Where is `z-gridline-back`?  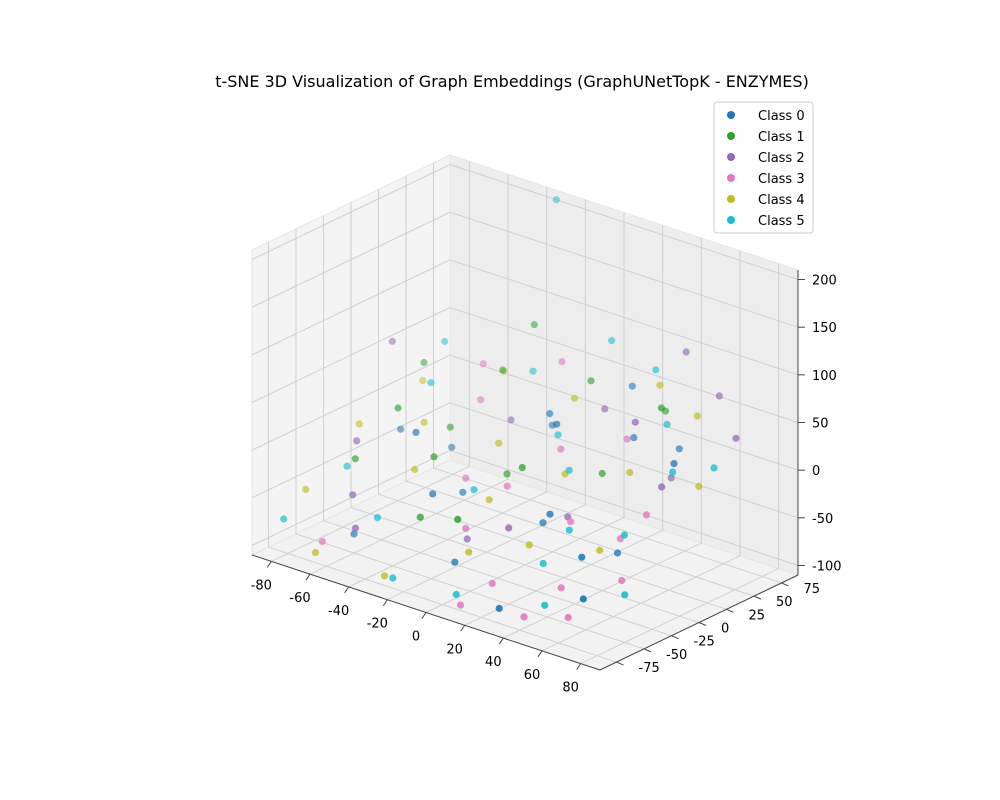 z-gridline-back is located at coordinates (624, 269).